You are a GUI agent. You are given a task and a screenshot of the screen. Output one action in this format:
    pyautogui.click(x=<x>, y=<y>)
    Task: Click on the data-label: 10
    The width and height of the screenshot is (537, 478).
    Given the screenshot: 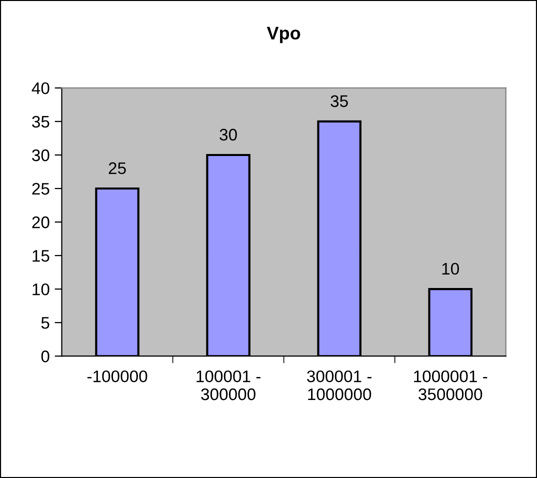 What is the action you would take?
    pyautogui.click(x=450, y=268)
    